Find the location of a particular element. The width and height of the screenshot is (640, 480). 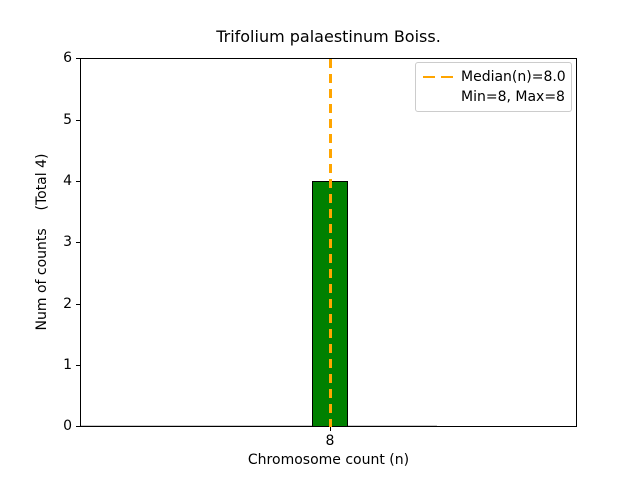

y-tick-label: 4 is located at coordinates (67, 181).